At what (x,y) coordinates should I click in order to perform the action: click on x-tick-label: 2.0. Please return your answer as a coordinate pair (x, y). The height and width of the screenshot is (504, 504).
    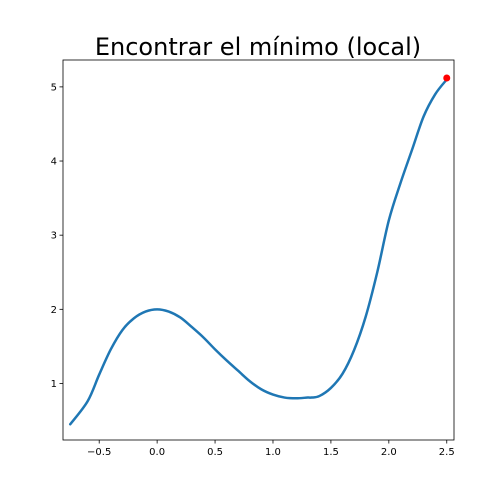
    Looking at the image, I should click on (389, 452).